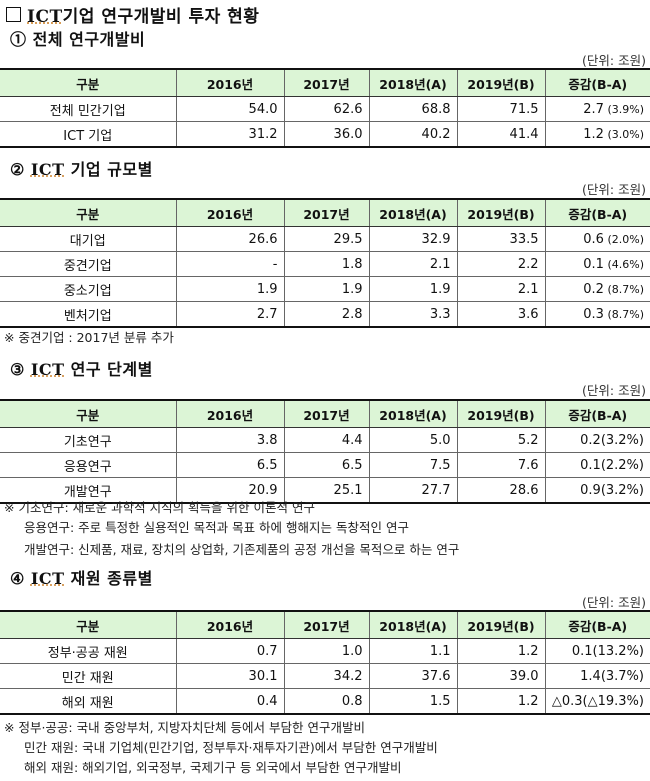  I want to click on table-row: 중견기업 - 1.8 2.1 2.2 0.1 (4.6%), so click(325, 264).